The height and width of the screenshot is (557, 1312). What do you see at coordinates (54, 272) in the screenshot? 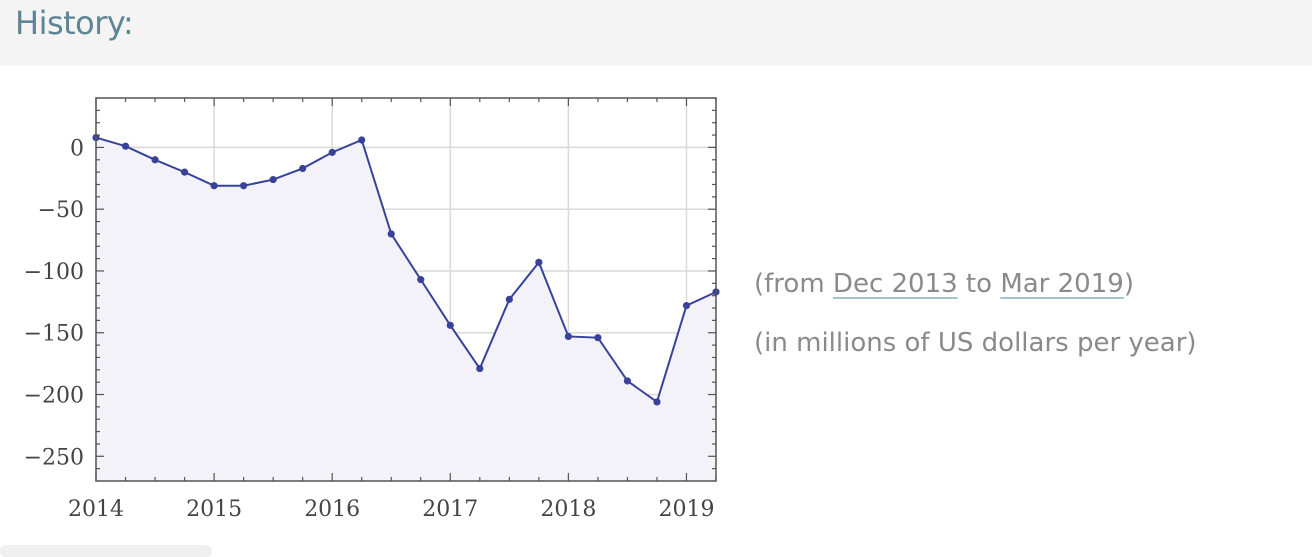
I see `y-tick-label: −100` at bounding box center [54, 272].